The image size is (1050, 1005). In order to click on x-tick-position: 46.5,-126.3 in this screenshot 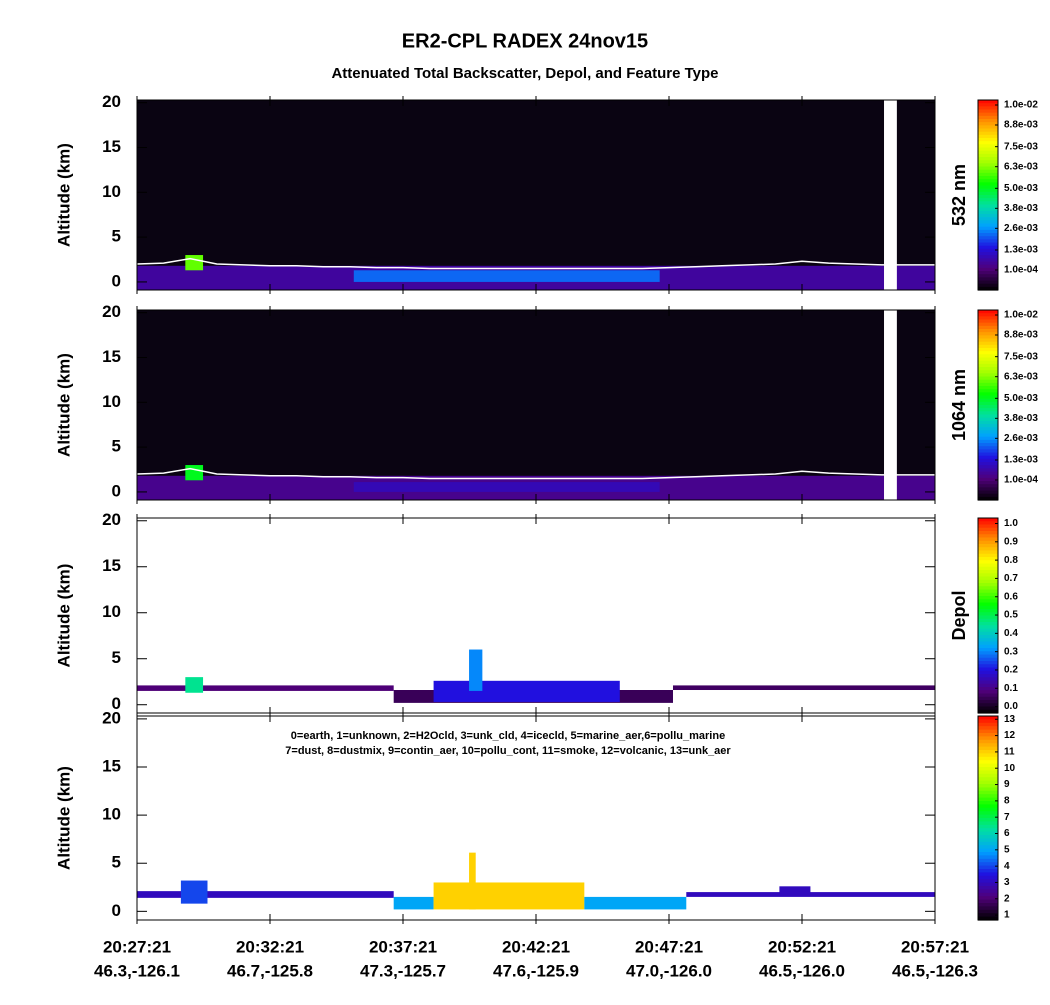, I will do `click(935, 970)`.